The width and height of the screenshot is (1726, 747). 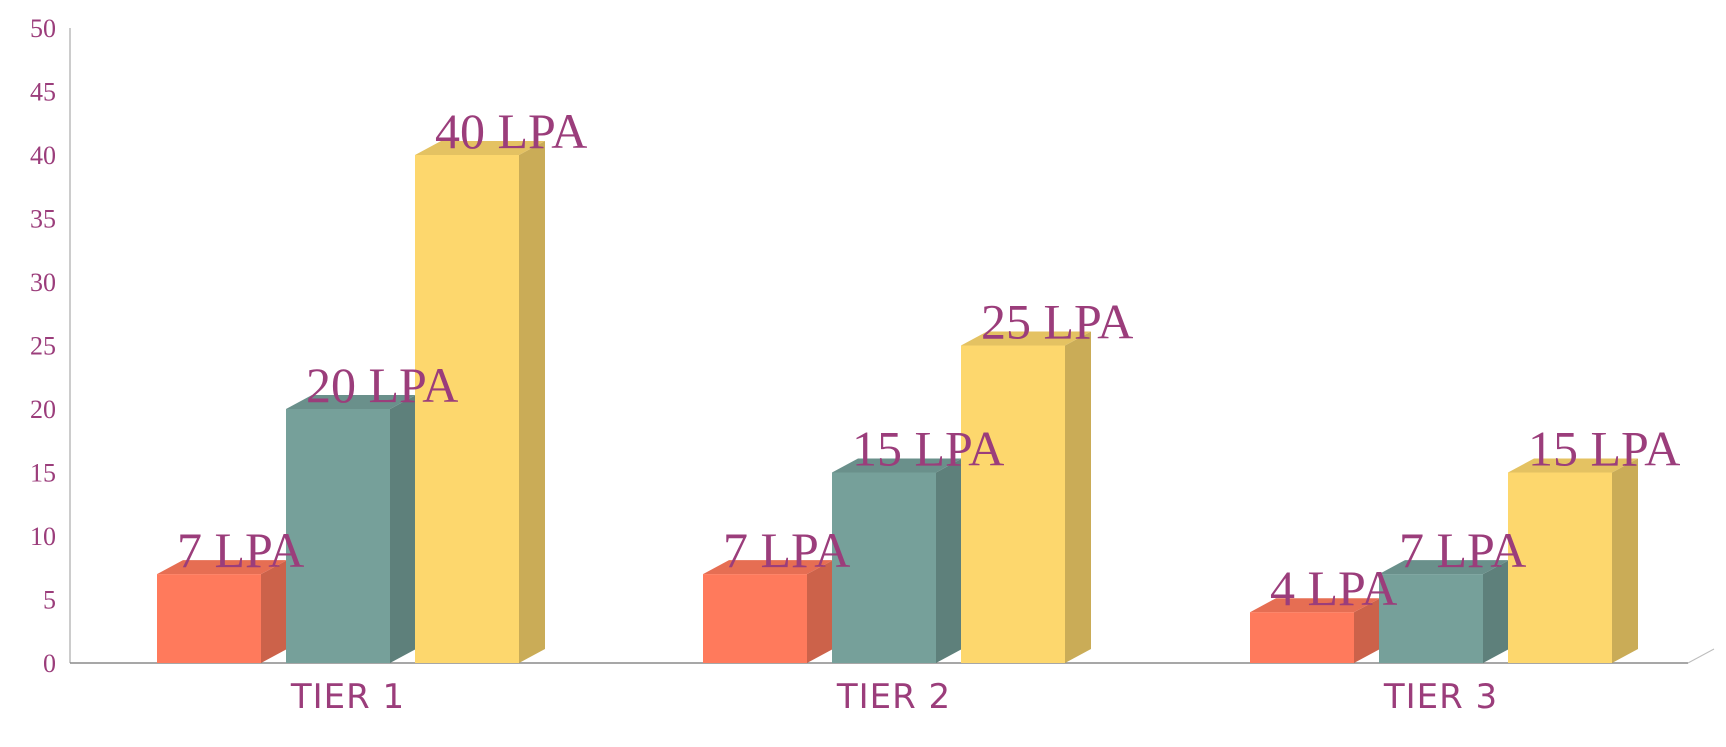 What do you see at coordinates (1333, 588) in the screenshot?
I see `data-label: 4 LPA` at bounding box center [1333, 588].